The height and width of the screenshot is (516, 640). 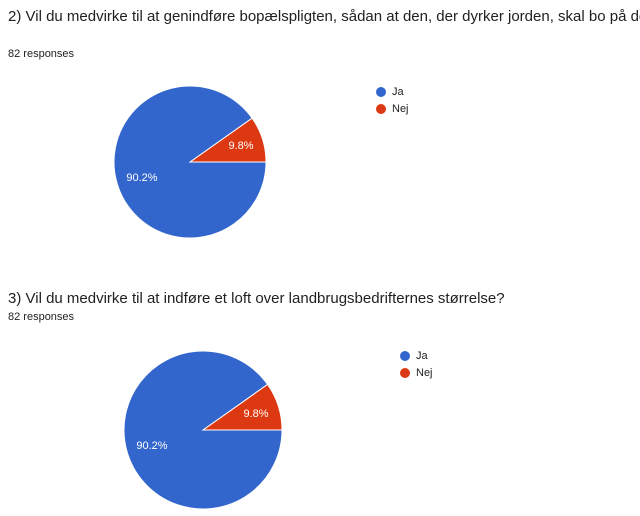 I want to click on question-2-legend: Ja Nej, so click(x=392, y=100).